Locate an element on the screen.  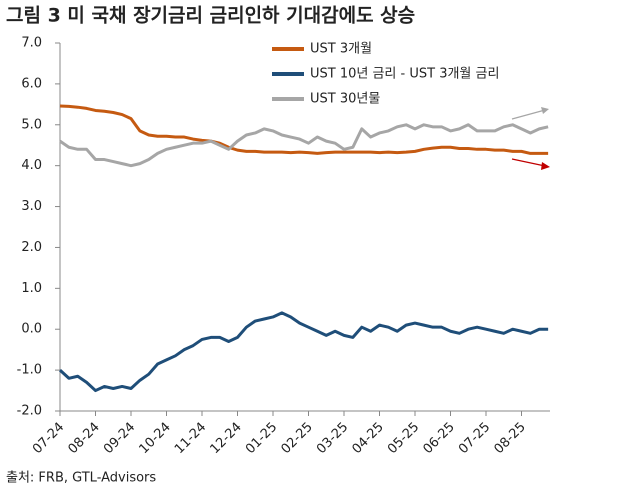
x-tick-label: 11-24 is located at coordinates (190, 438).